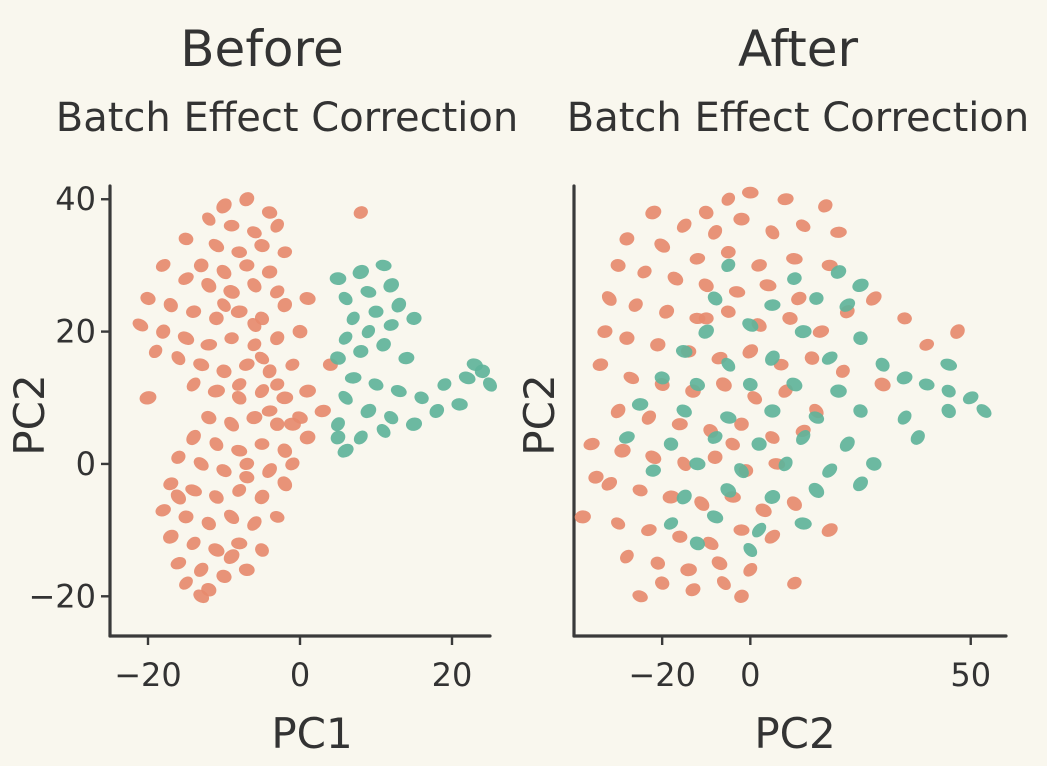 This screenshot has height=766, width=1047. What do you see at coordinates (970, 675) in the screenshot?
I see `x-tick-label: 50` at bounding box center [970, 675].